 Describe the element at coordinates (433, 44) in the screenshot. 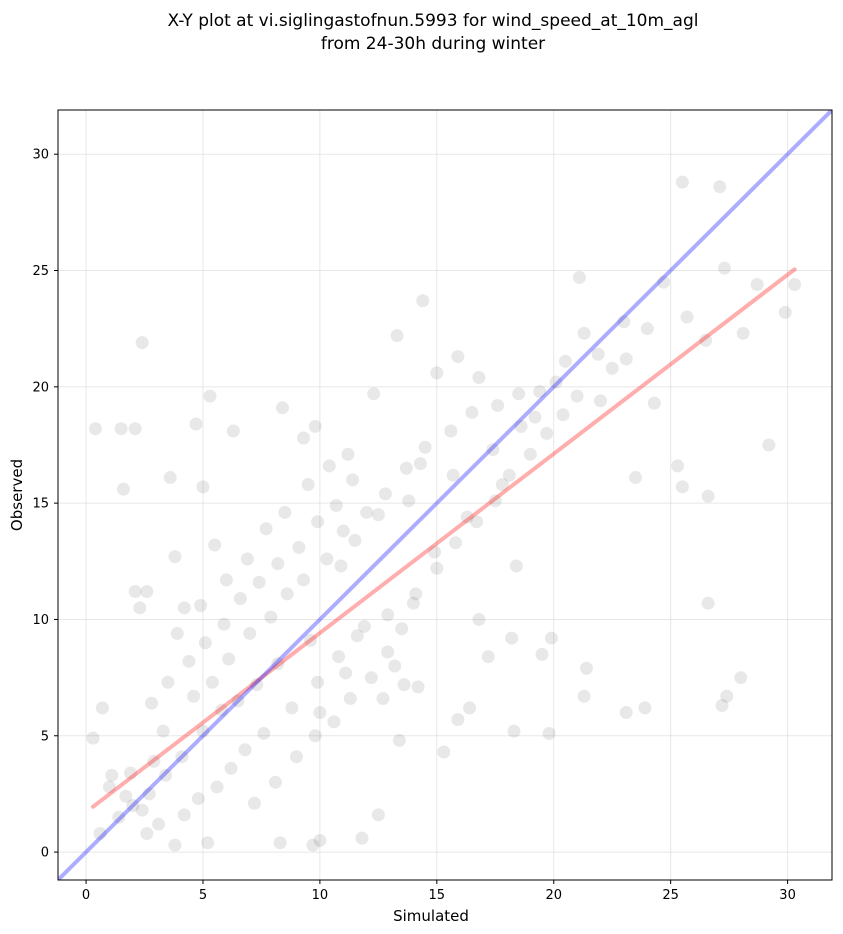

I see `chart-title-line-2: from 24-30h during winter` at that location.